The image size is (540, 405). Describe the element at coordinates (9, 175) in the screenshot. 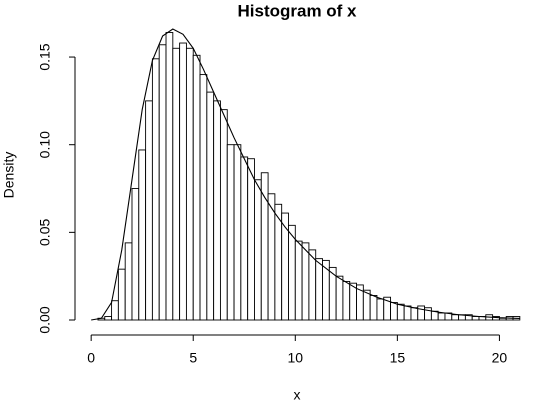

I see `y-axis-label: Density` at that location.